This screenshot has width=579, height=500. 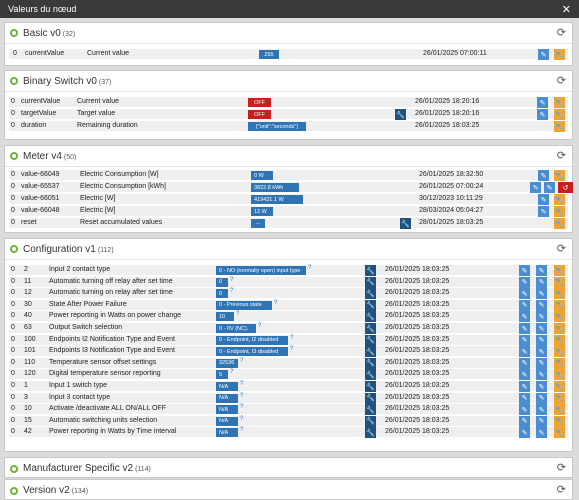 What do you see at coordinates (277, 126) in the screenshot?
I see `value-badge: {"unit":"seconds"}` at bounding box center [277, 126].